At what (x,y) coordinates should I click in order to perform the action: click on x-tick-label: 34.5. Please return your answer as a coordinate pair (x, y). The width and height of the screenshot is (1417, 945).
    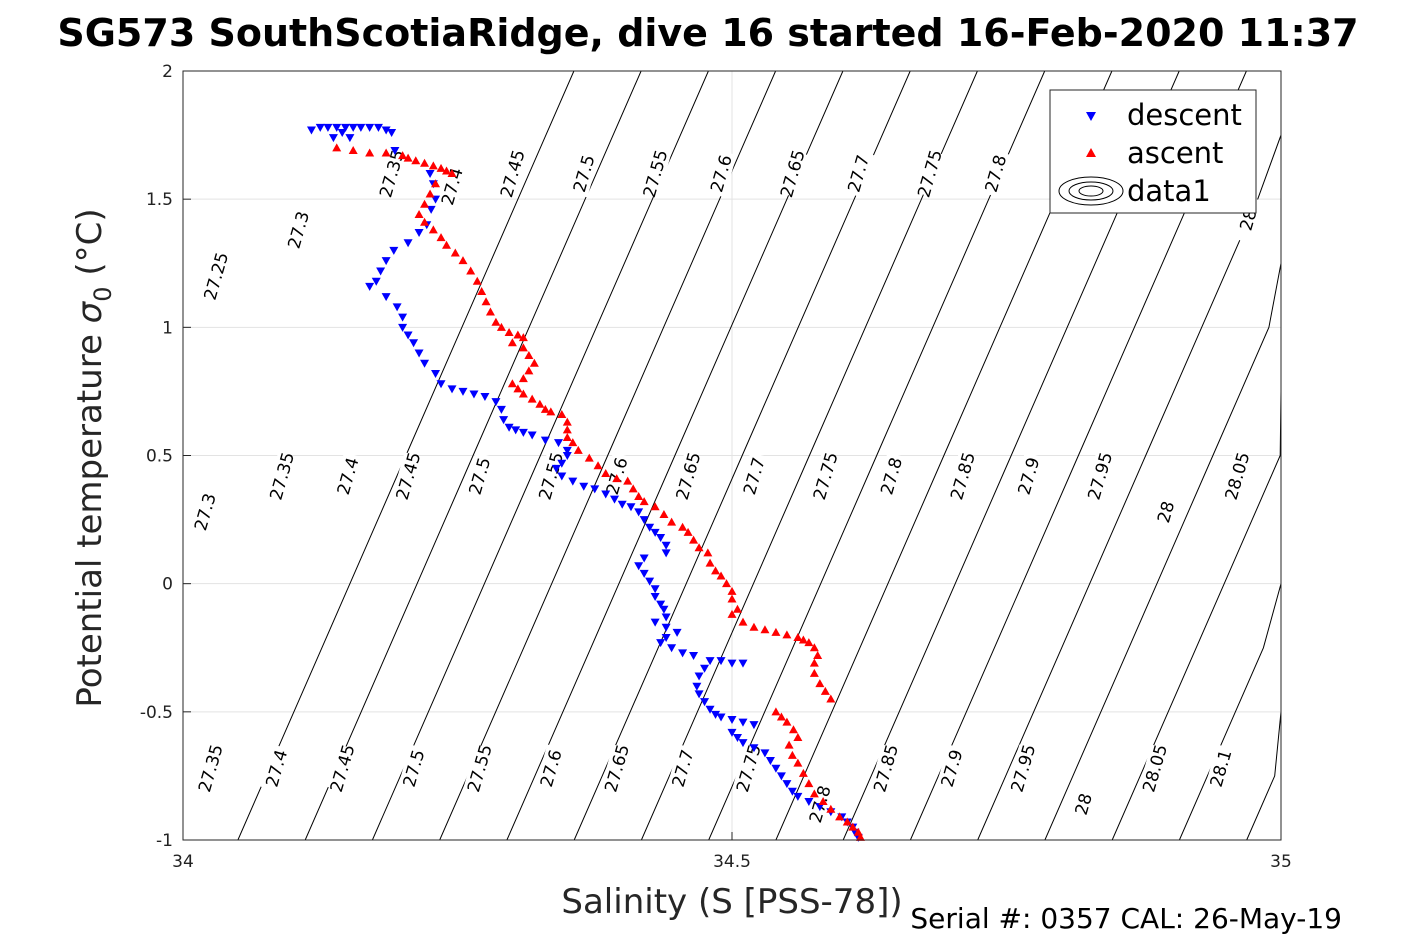
    Looking at the image, I should click on (732, 862).